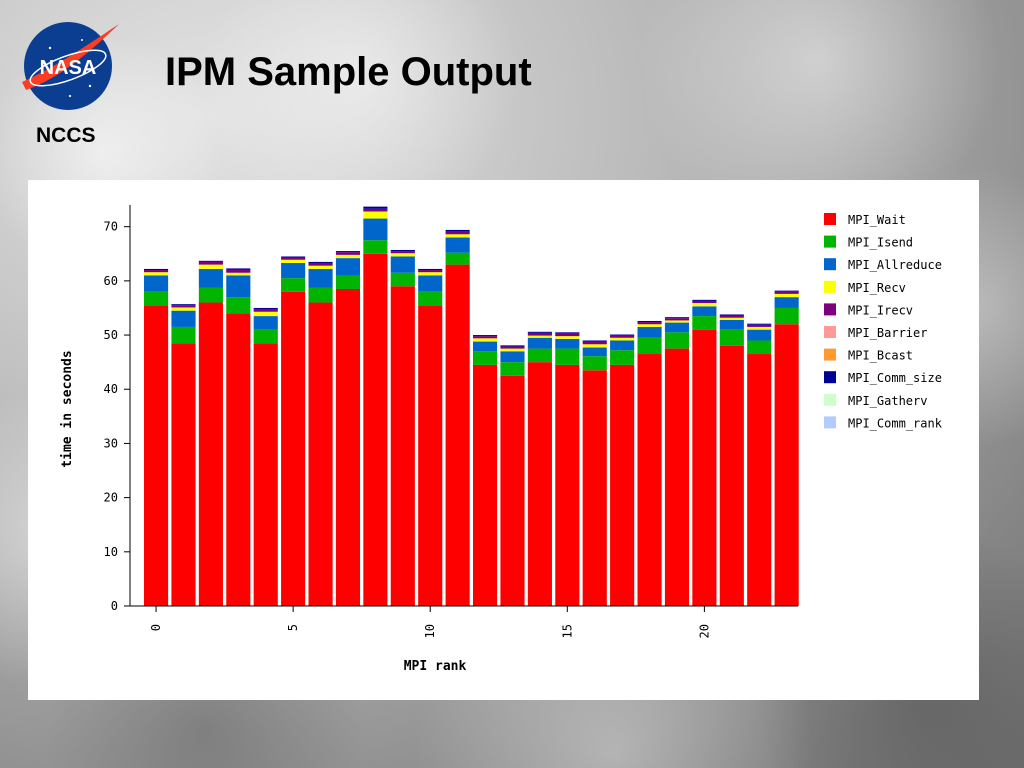  I want to click on y-tick-label-10: 10, so click(111, 552).